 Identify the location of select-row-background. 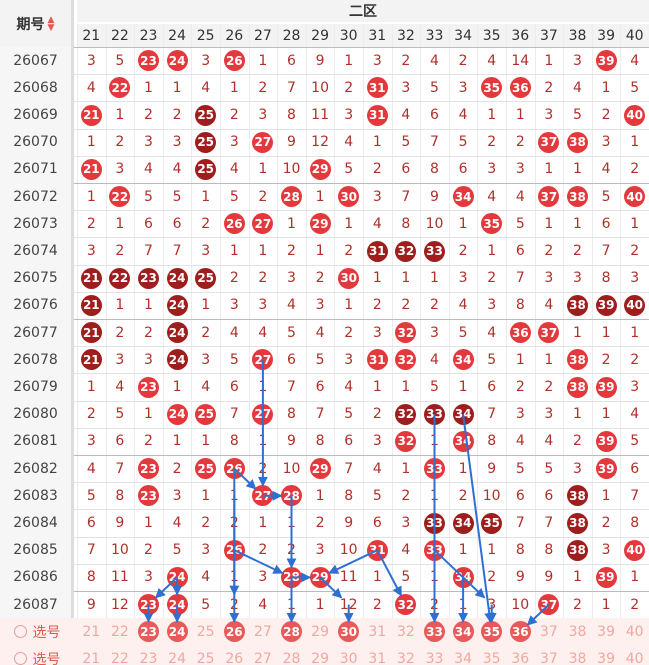
(324, 655).